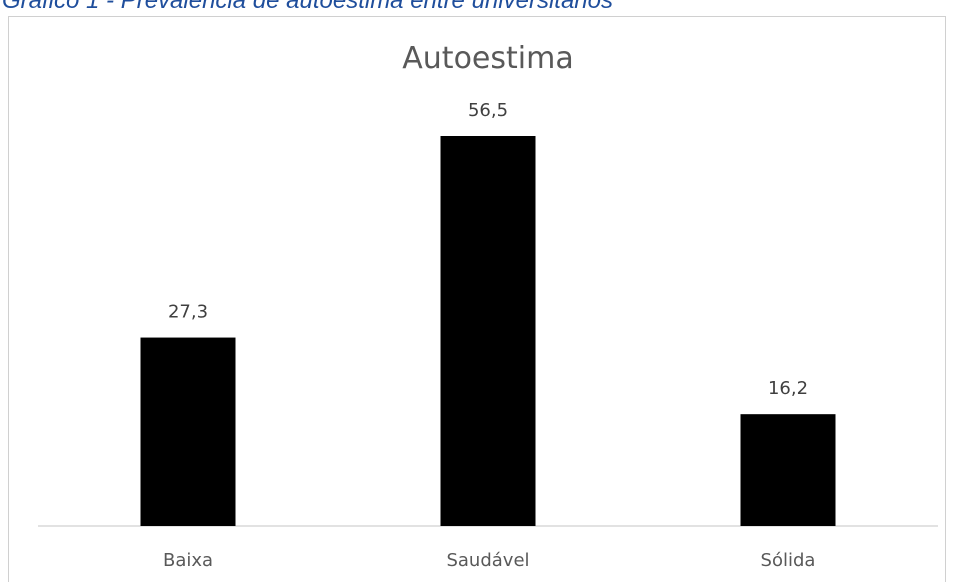  Describe the element at coordinates (188, 560) in the screenshot. I see `category-label-baixa: Baixa` at that location.